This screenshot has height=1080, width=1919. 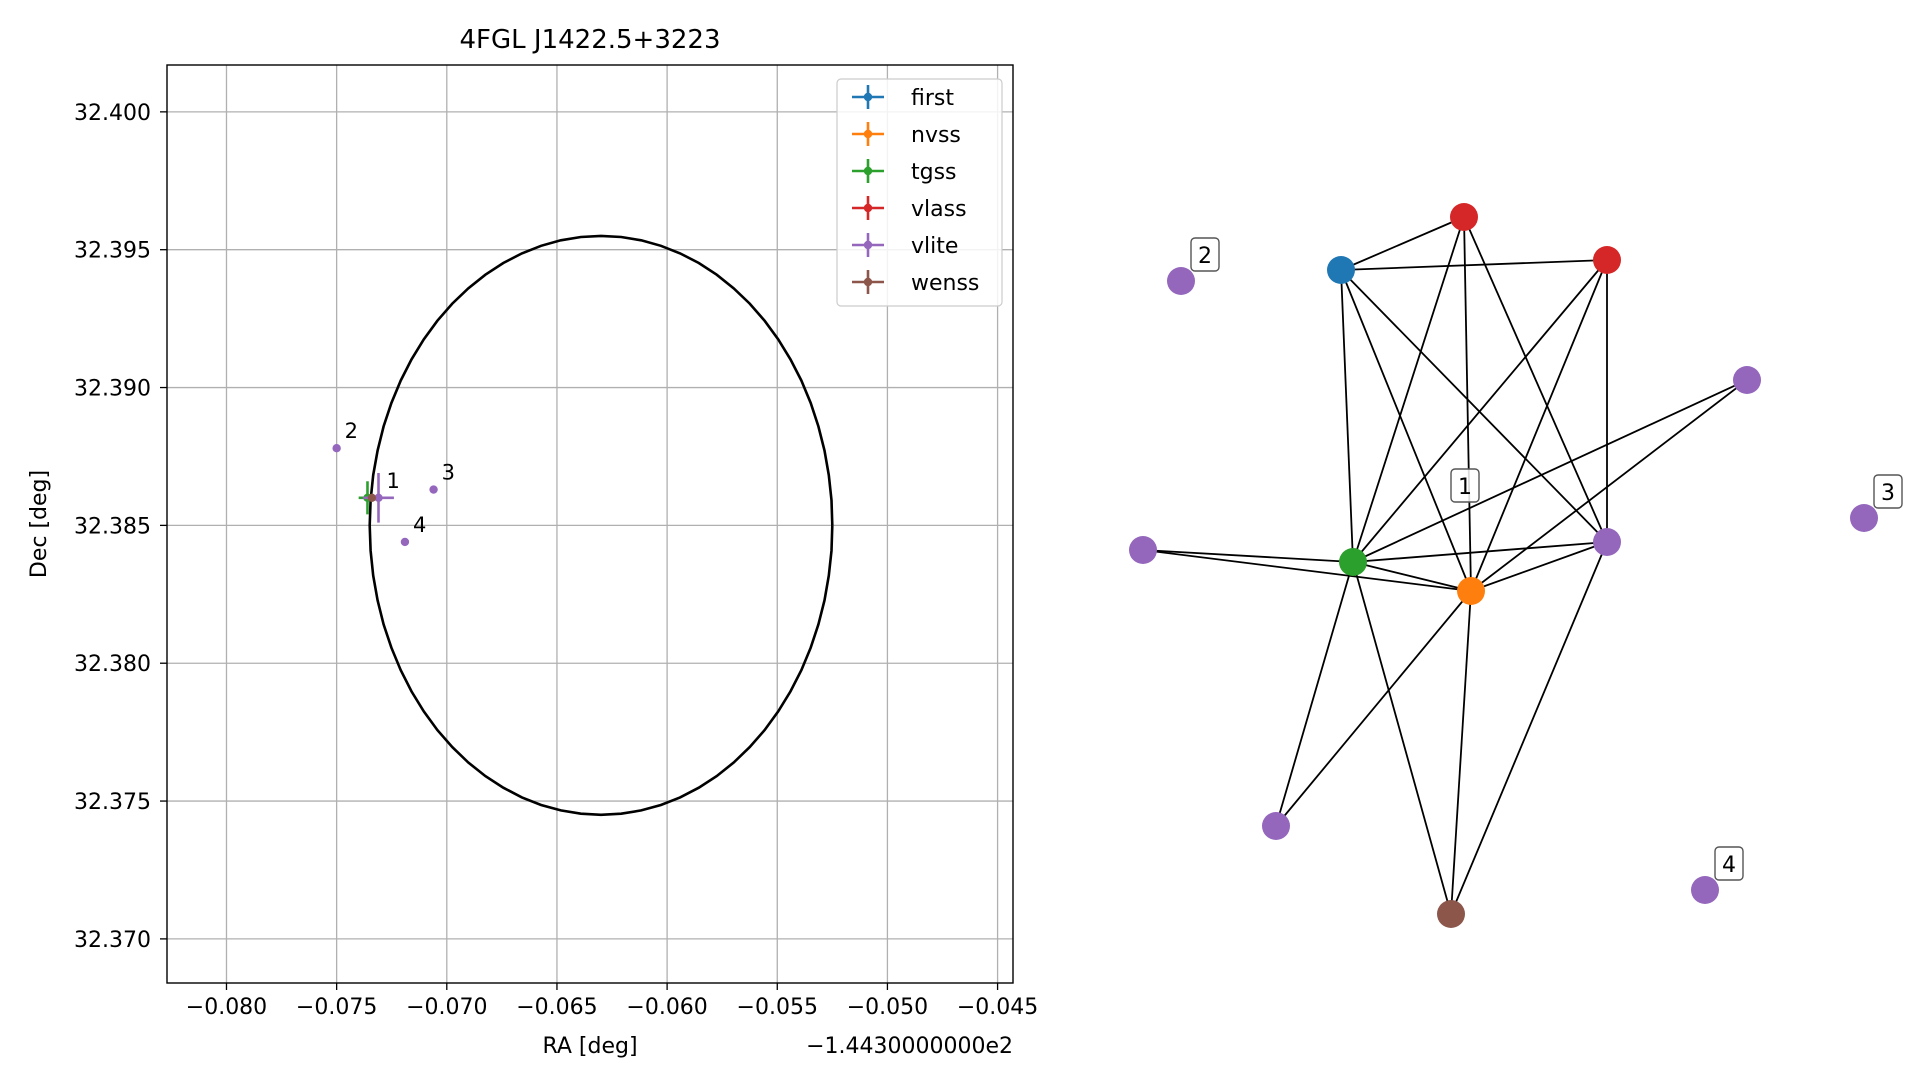 What do you see at coordinates (936, 135) in the screenshot?
I see `legend-label: nvss` at bounding box center [936, 135].